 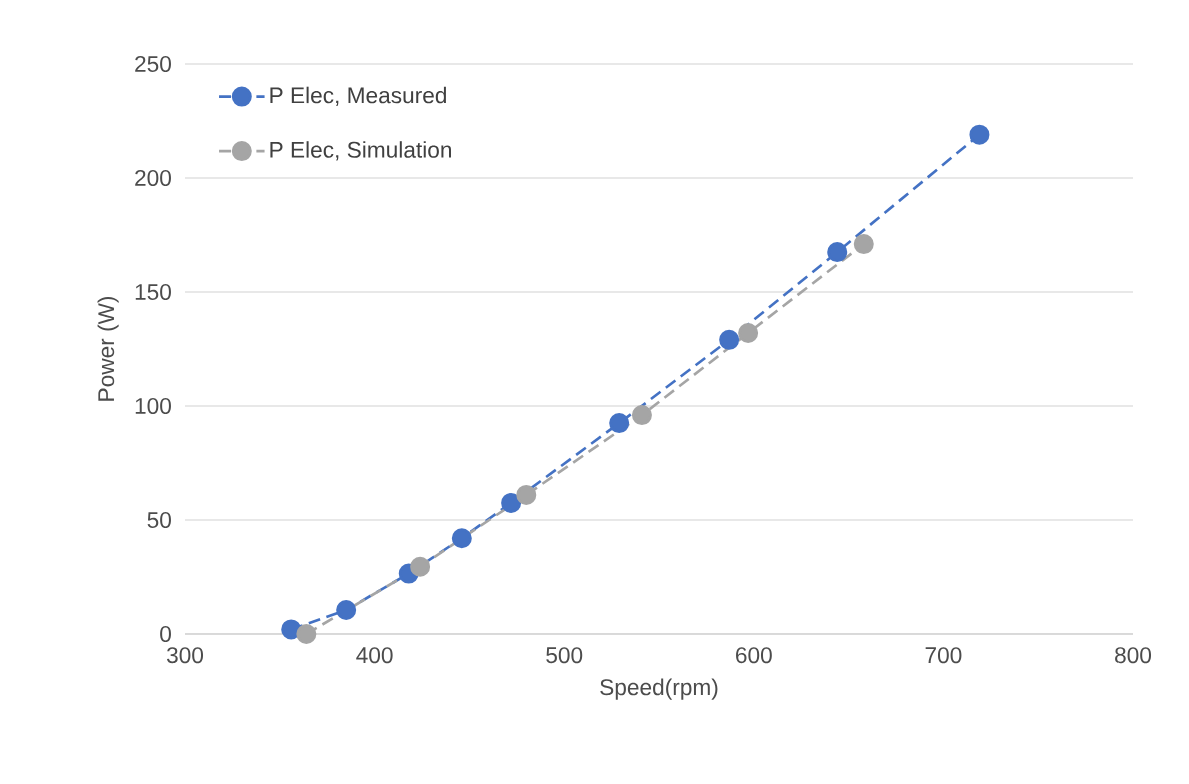 I want to click on x-axis-title: Speed(rpm), so click(x=659, y=689).